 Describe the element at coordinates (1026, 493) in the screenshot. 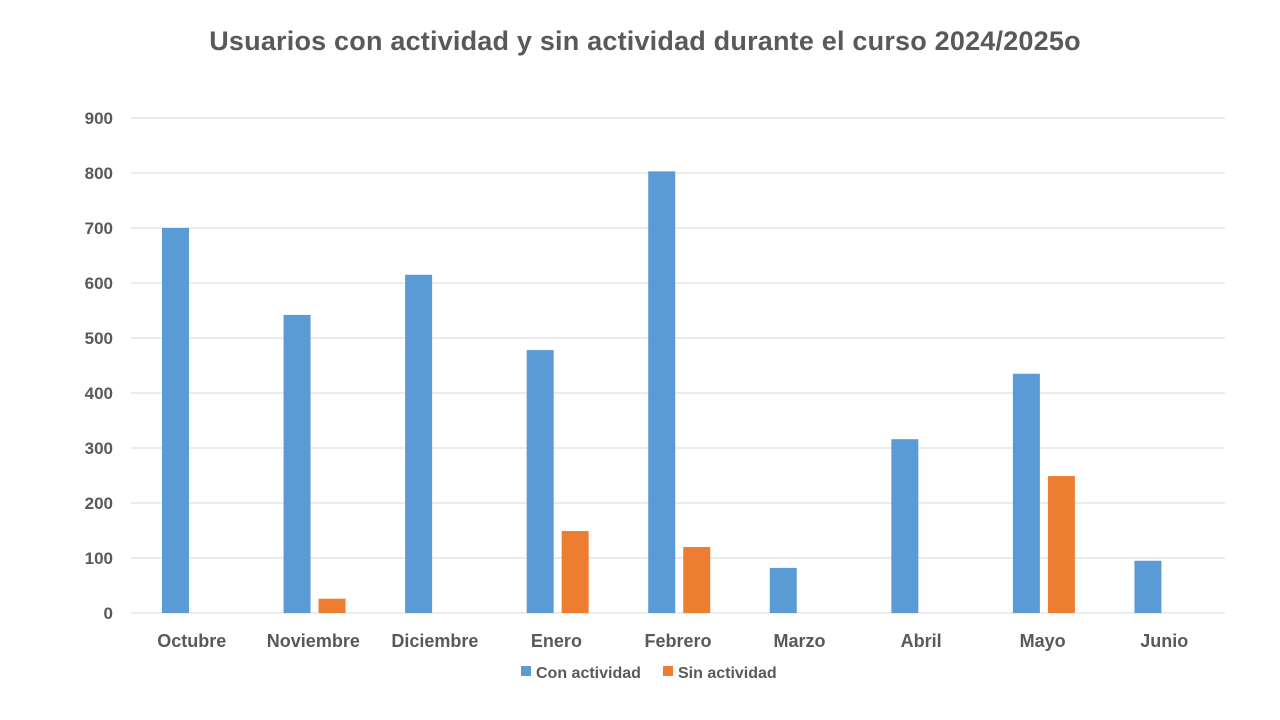

I see `bar-con-actividad-mayo` at that location.